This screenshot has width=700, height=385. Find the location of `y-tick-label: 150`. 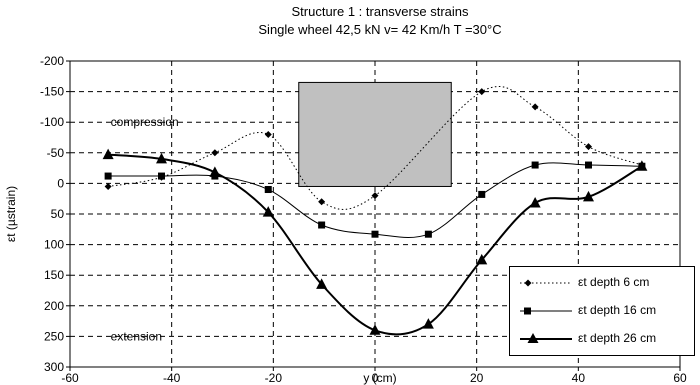

y-tick-label: 150 is located at coordinates (54, 275).